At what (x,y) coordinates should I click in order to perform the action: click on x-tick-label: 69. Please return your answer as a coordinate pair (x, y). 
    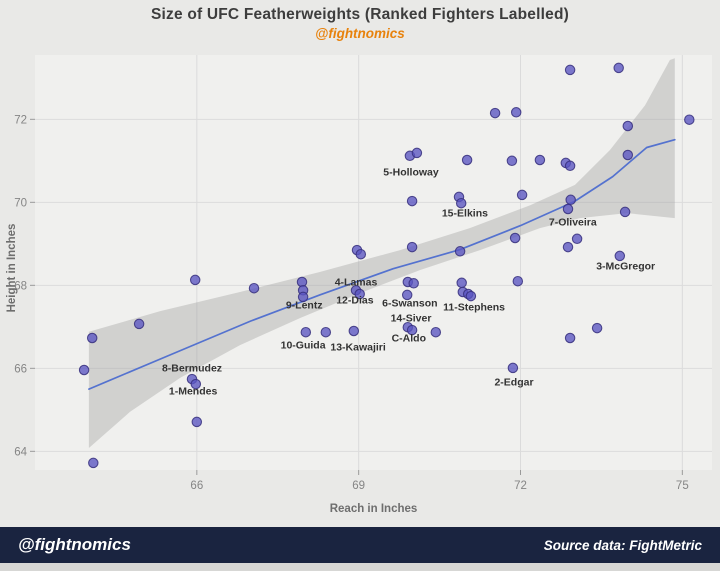
    Looking at the image, I should click on (358, 486).